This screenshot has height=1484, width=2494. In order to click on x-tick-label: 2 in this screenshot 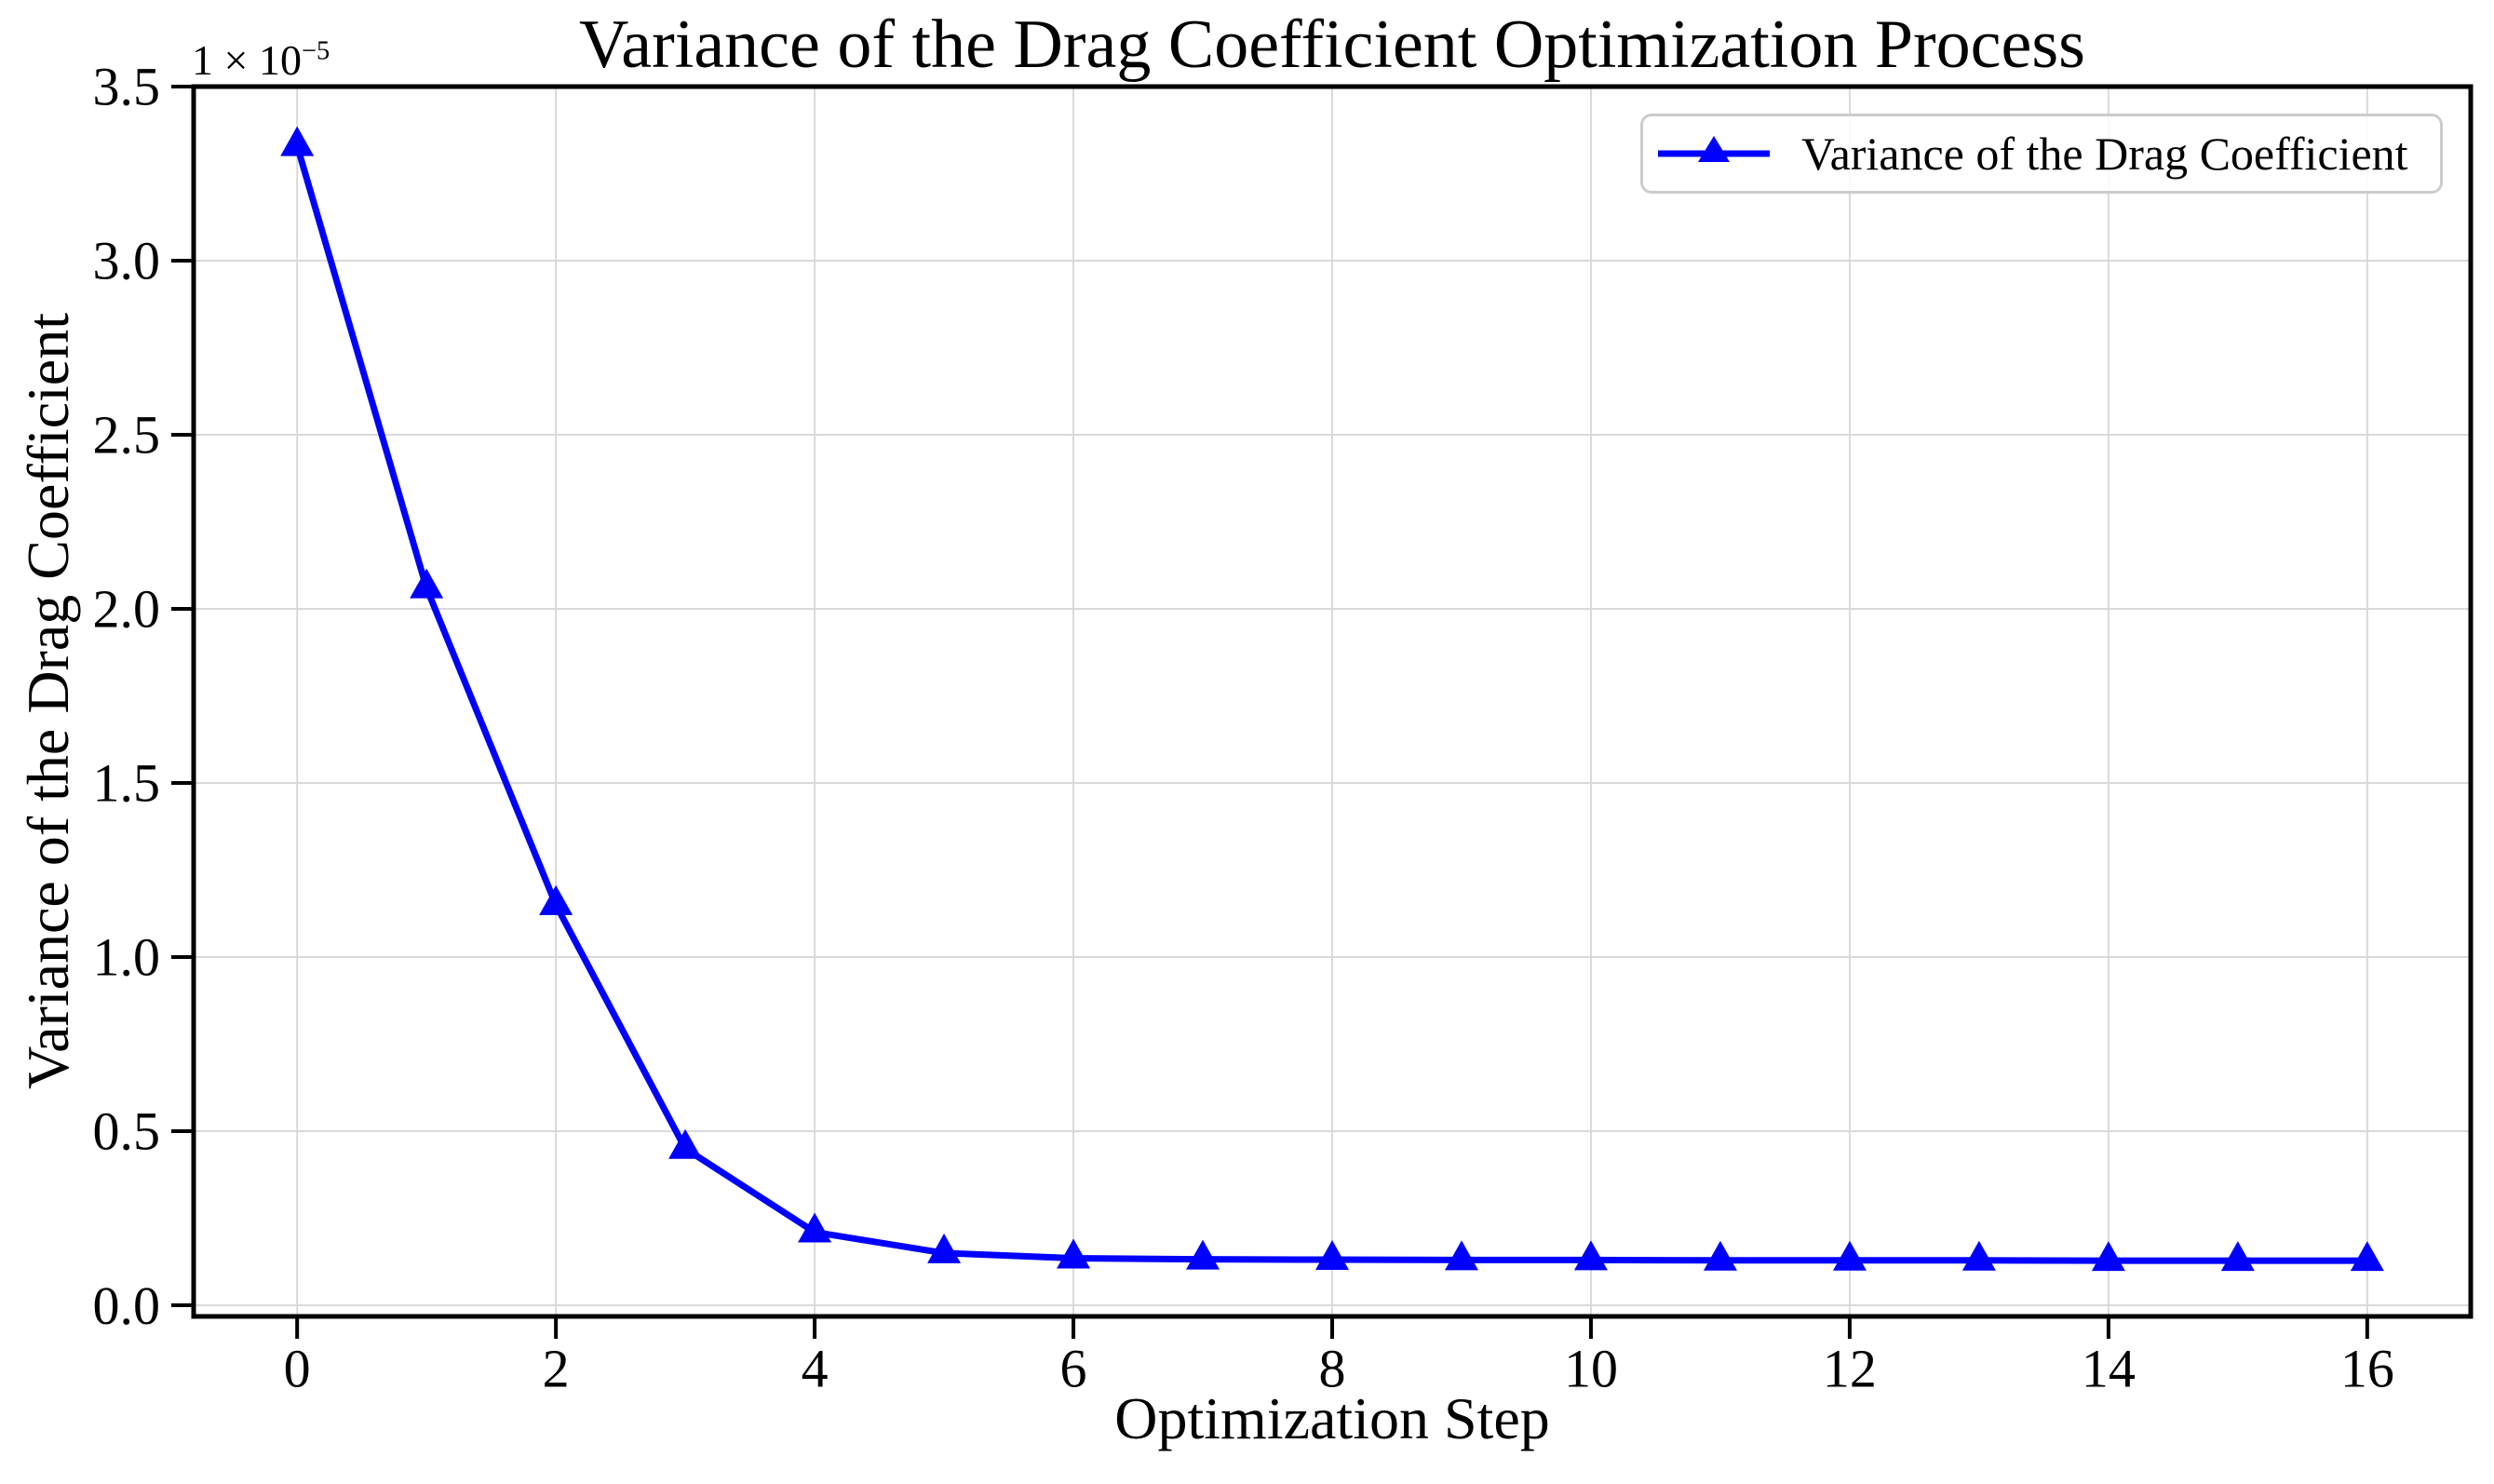, I will do `click(557, 1369)`.